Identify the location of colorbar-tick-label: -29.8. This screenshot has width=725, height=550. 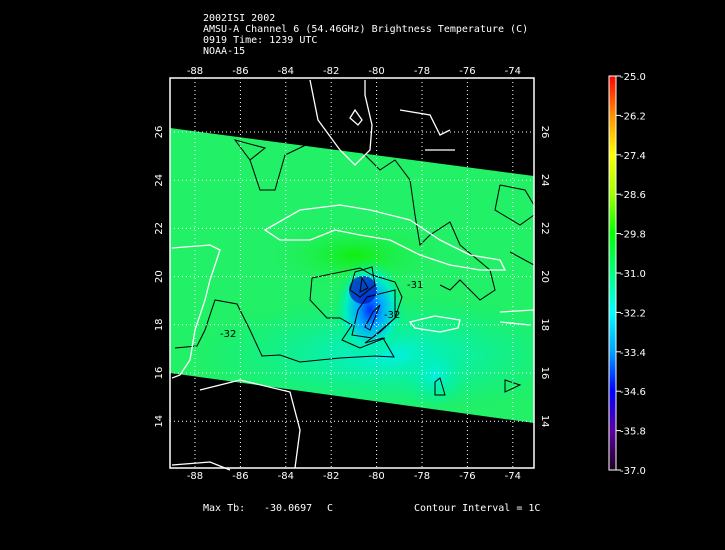
(633, 235).